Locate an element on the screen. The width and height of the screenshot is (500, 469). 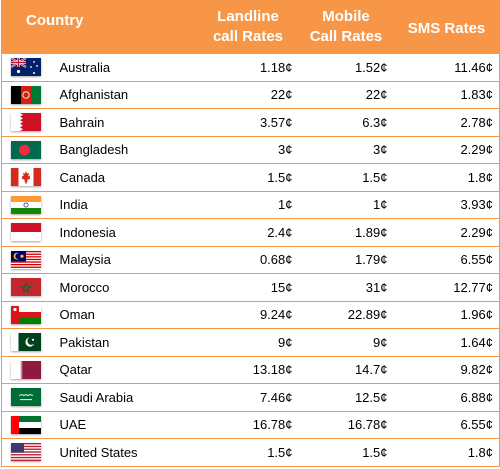
saudi-arabia-flag is located at coordinates (25, 397).